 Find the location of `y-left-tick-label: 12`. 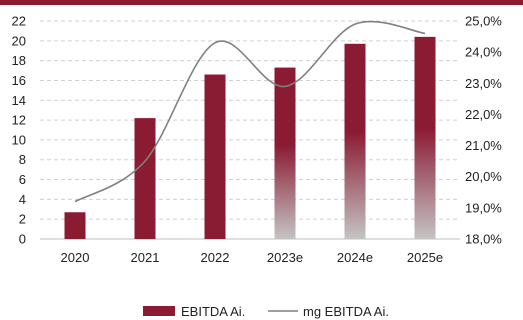

y-left-tick-label: 12 is located at coordinates (19, 120).